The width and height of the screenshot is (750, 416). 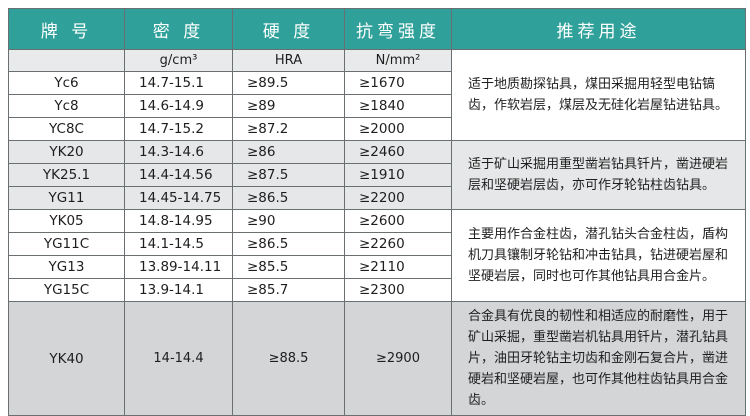 What do you see at coordinates (288, 221) in the screenshot?
I see `hardness-cell: ≥90` at bounding box center [288, 221].